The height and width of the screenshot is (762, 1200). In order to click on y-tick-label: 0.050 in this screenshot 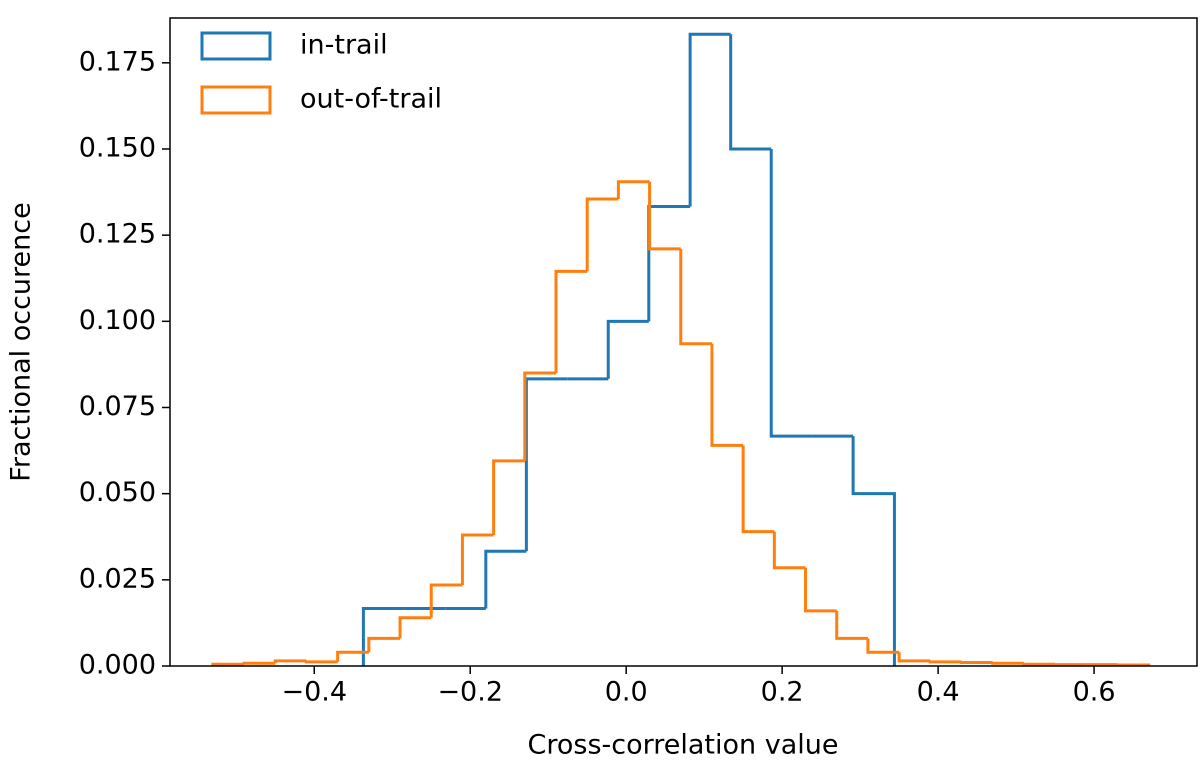, I will do `click(117, 492)`.